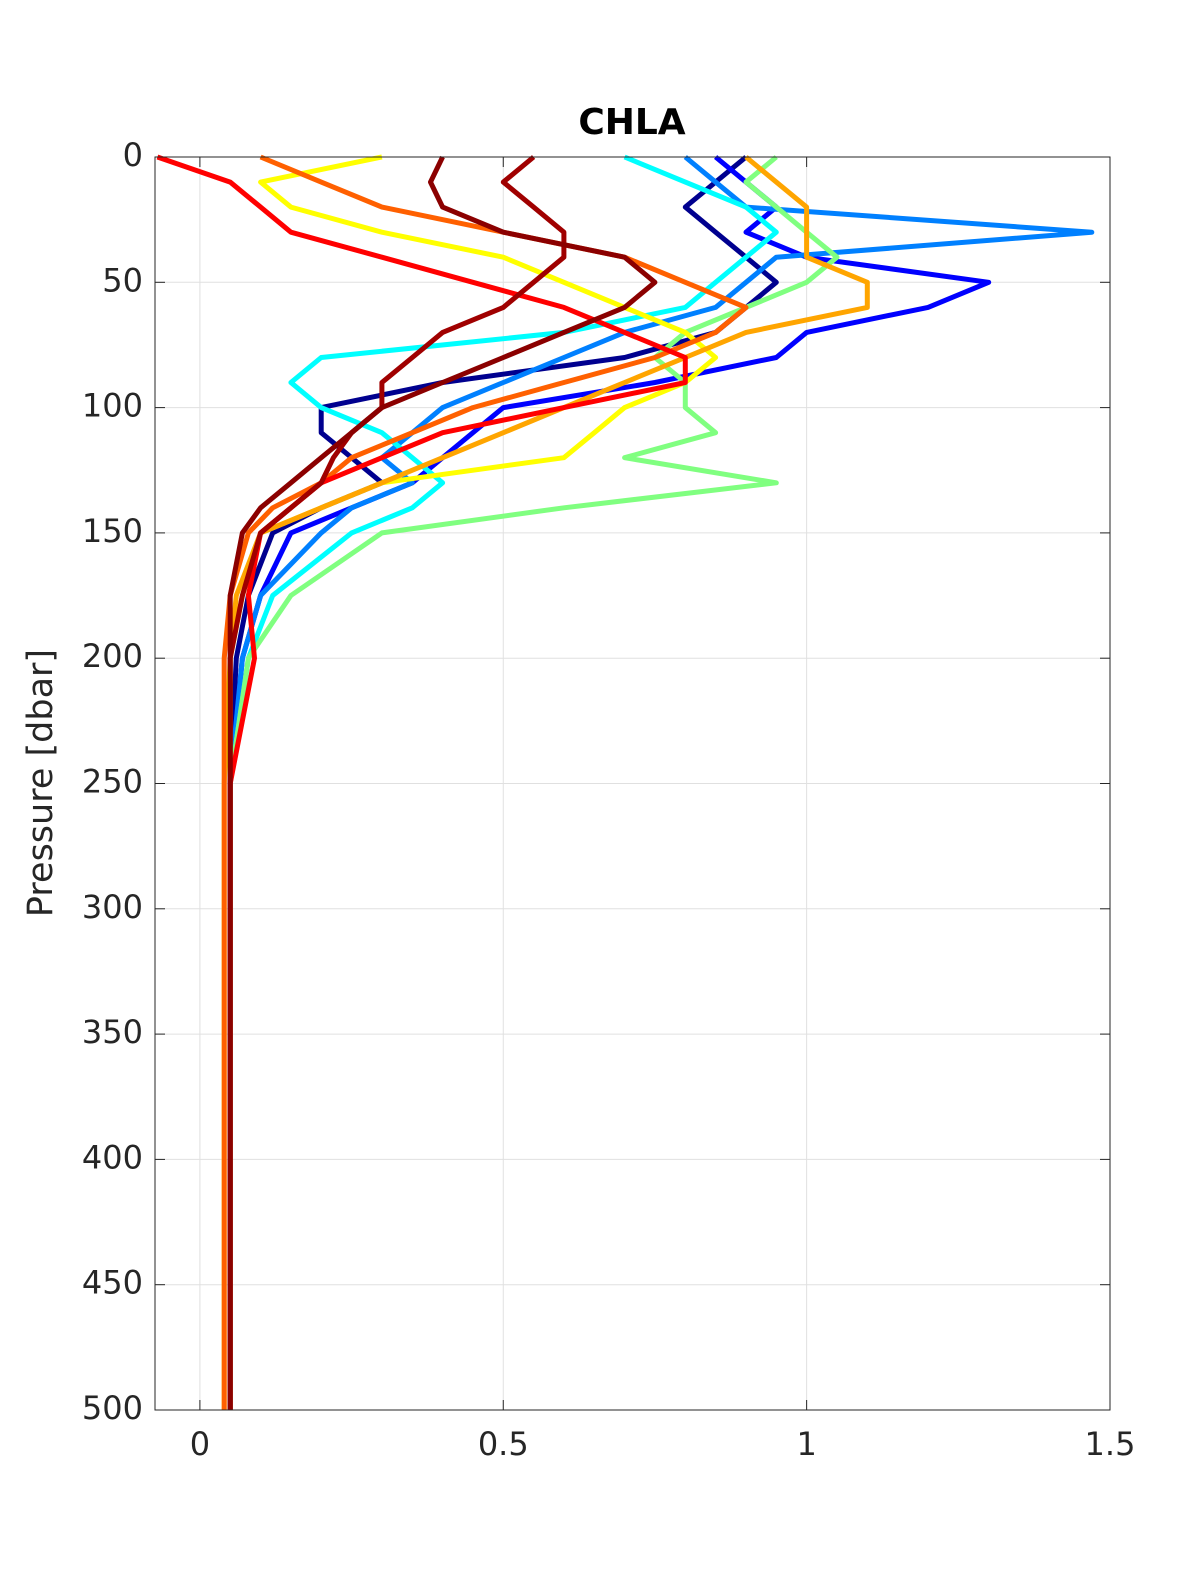 This screenshot has width=1200, height=1575. Describe the element at coordinates (631, 122) in the screenshot. I see `chart-title: CHLA` at that location.